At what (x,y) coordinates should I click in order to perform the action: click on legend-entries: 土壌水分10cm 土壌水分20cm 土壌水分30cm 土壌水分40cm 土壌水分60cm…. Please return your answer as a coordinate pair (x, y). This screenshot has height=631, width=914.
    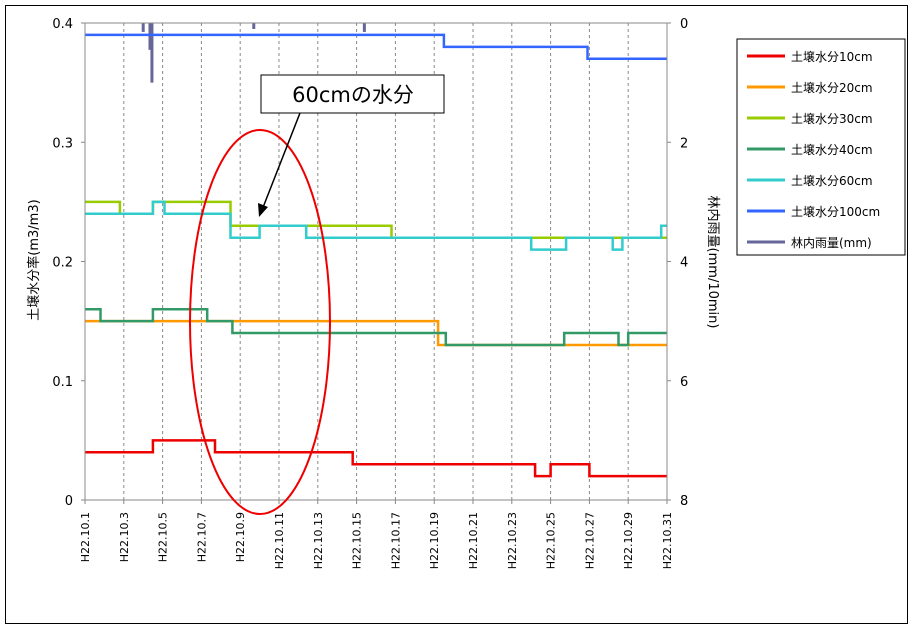
    Looking at the image, I should click on (813, 150).